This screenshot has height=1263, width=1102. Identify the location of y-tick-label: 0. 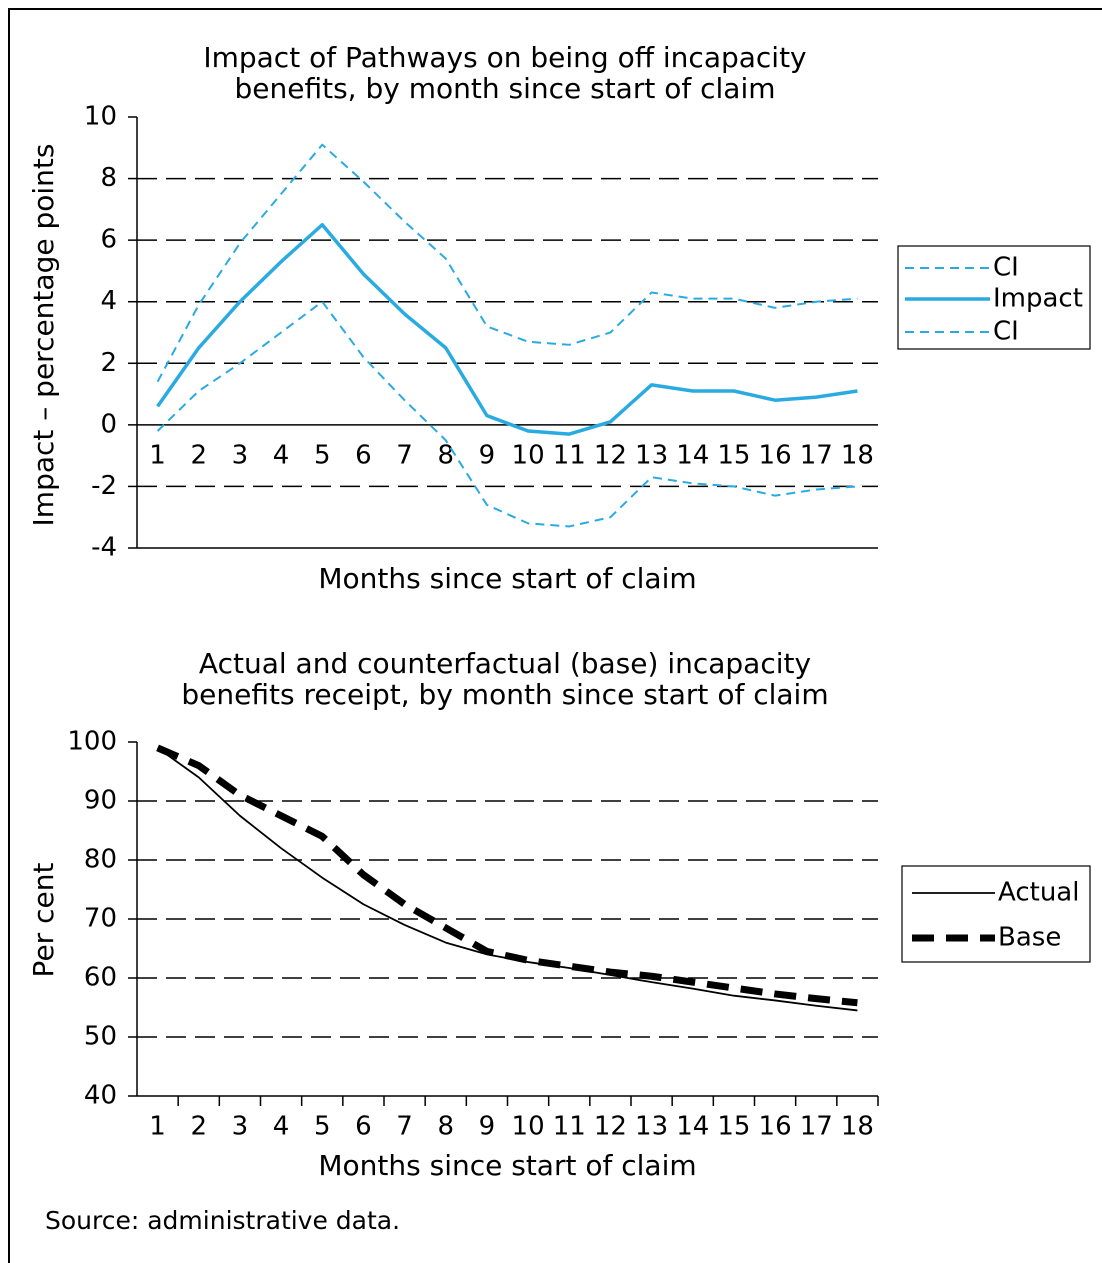
(108, 424).